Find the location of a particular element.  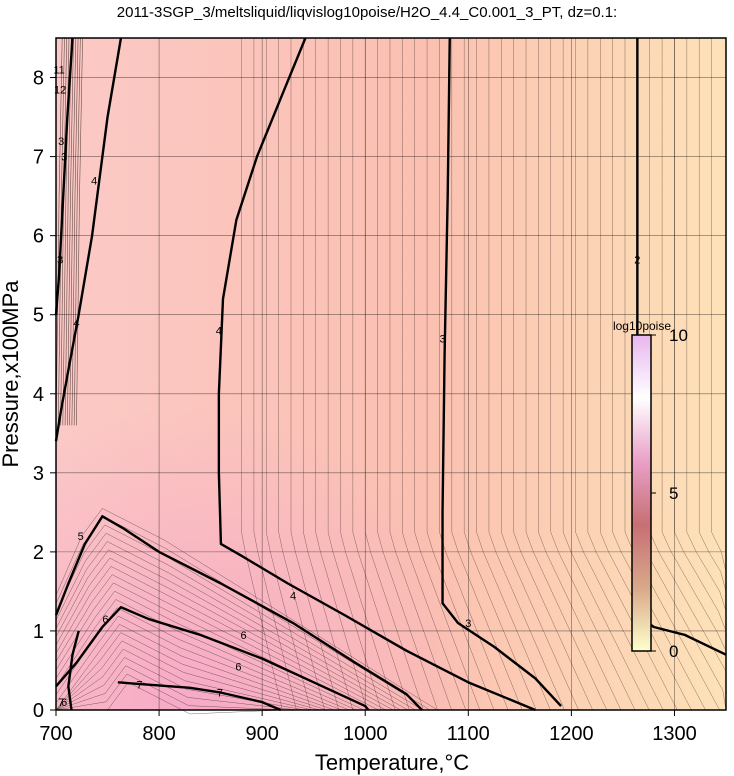

y-axis-label: Pressure,x100MPa is located at coordinates (11, 374).